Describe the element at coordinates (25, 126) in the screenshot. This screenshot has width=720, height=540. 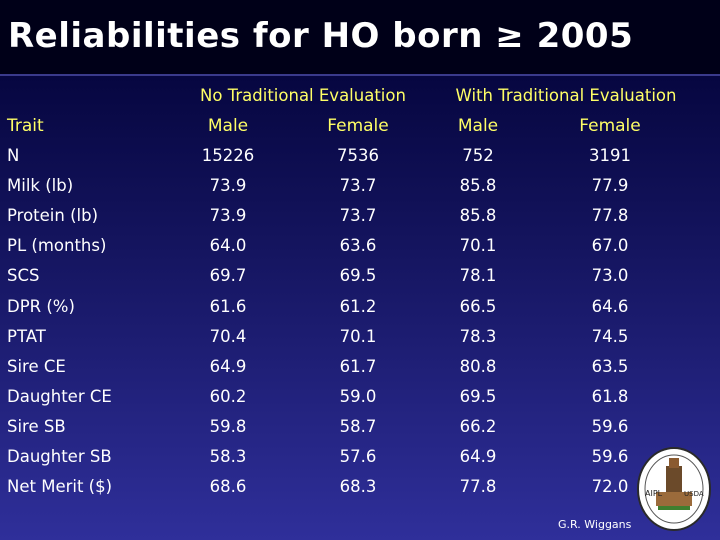
I see `column-header-trait: Trait` at that location.